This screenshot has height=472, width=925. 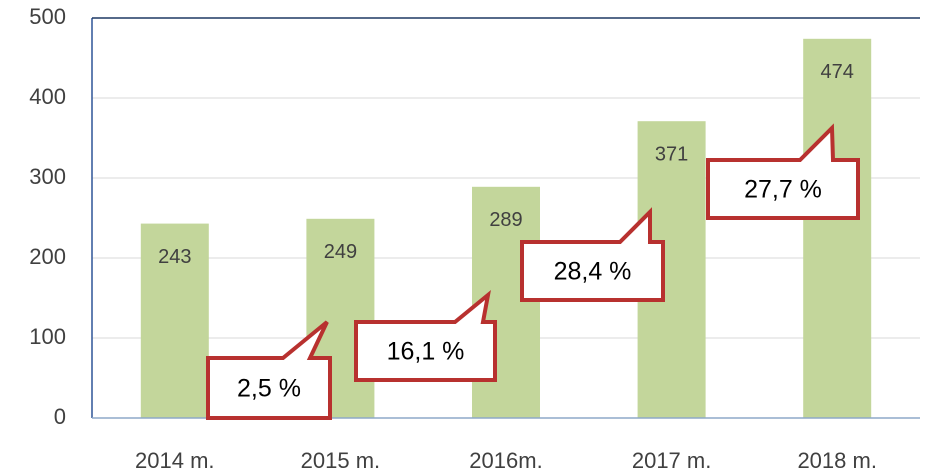 What do you see at coordinates (837, 460) in the screenshot?
I see `x-tick-label: 2018 m.` at bounding box center [837, 460].